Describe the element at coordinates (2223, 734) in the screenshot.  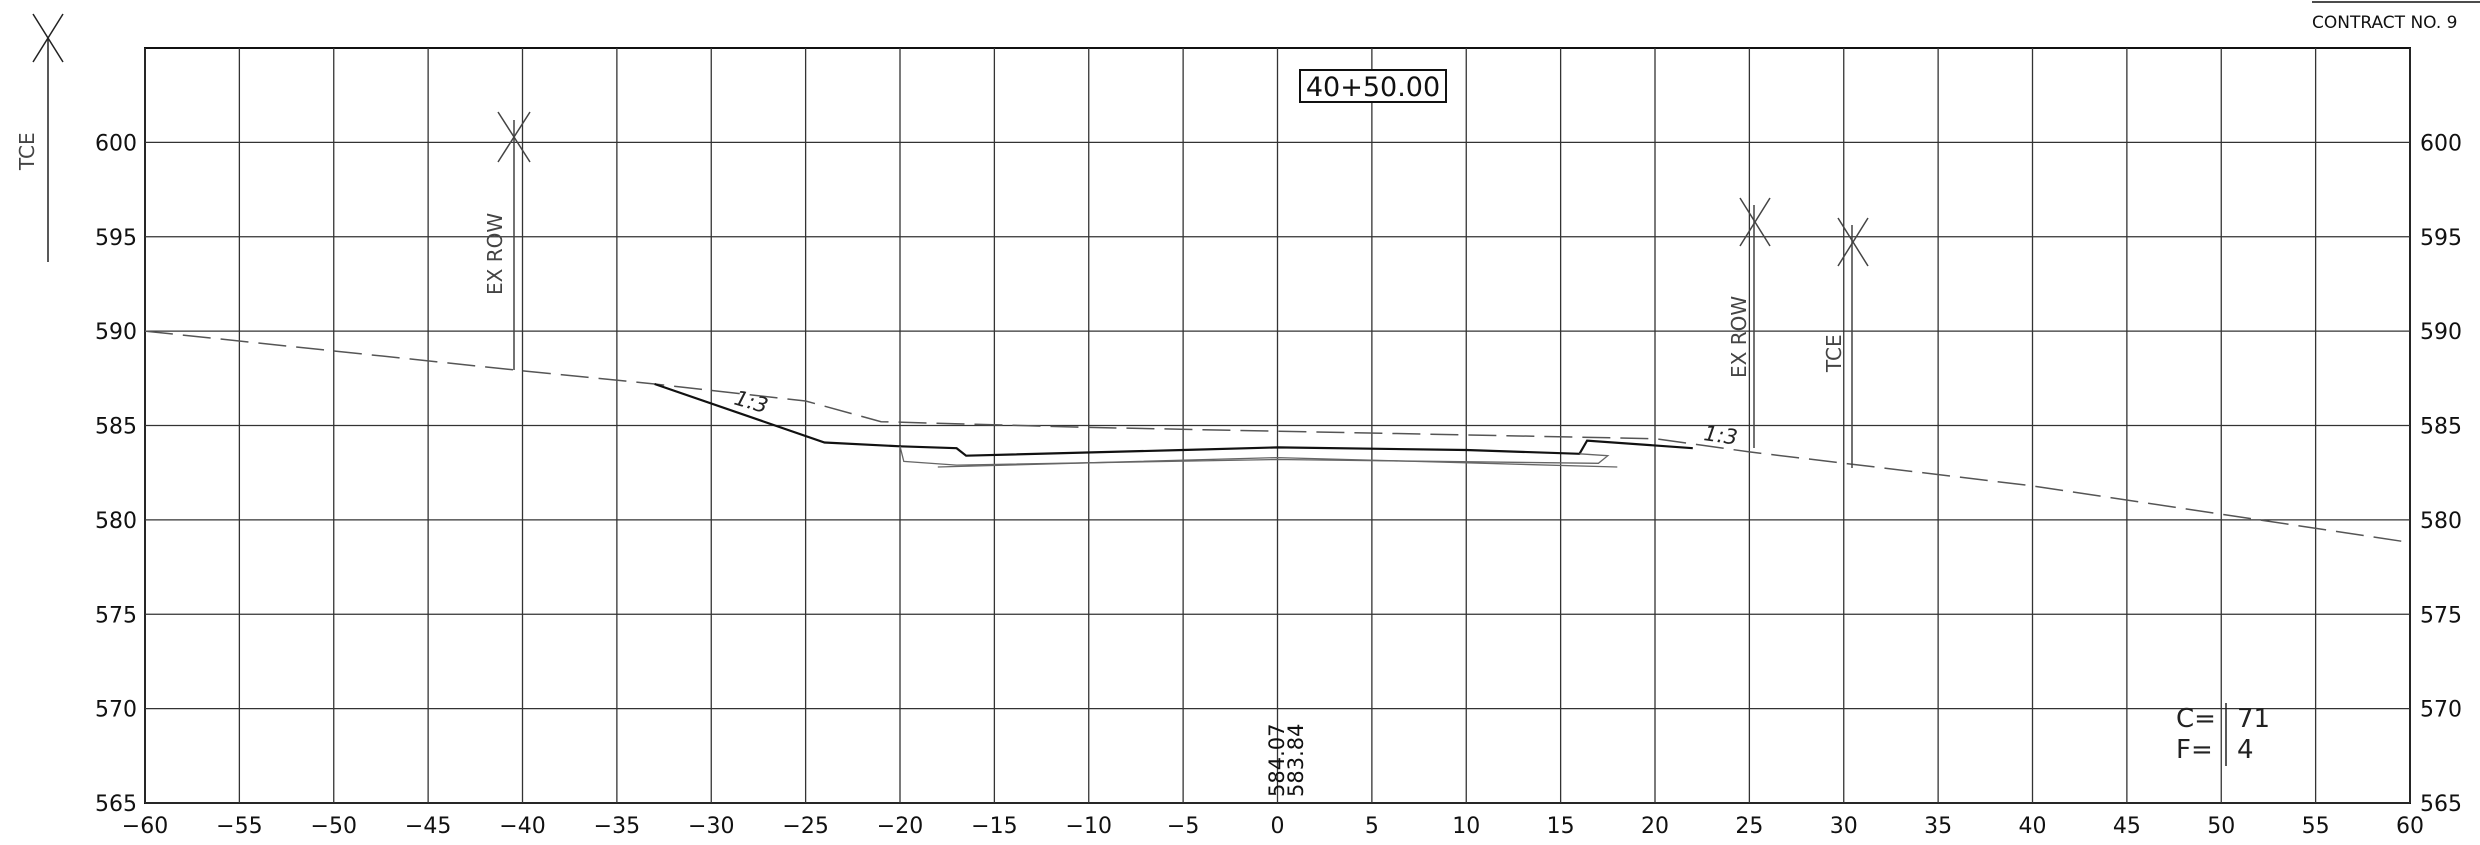
I see `cut-fill-block: C= 71 F= 4` at that location.